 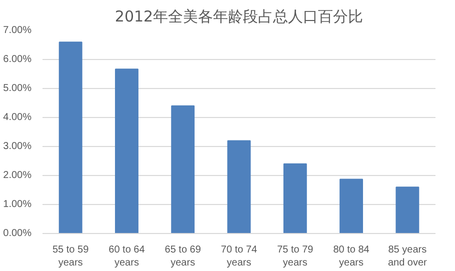 What do you see at coordinates (127, 256) in the screenshot?
I see `x-tick-label: 60 to 64 years` at bounding box center [127, 256].